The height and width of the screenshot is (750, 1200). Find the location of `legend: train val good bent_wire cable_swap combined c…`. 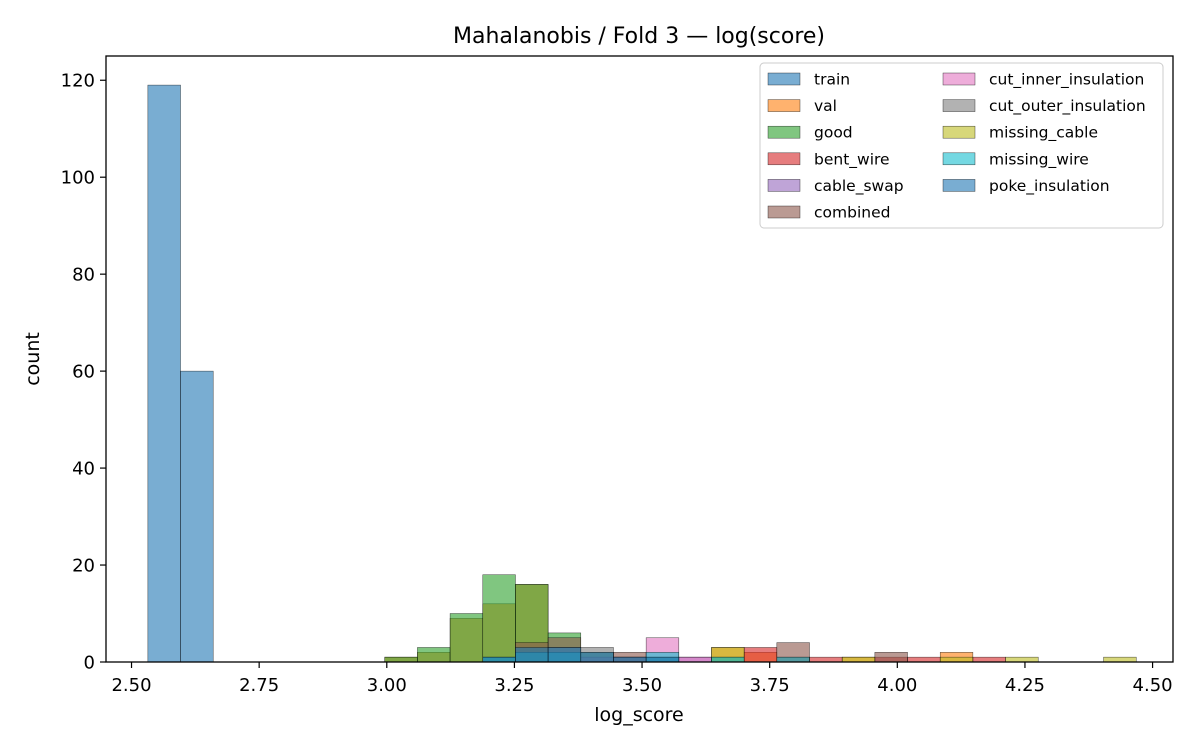

legend: train val good bent_wire cable_swap combined c… is located at coordinates (961, 145).